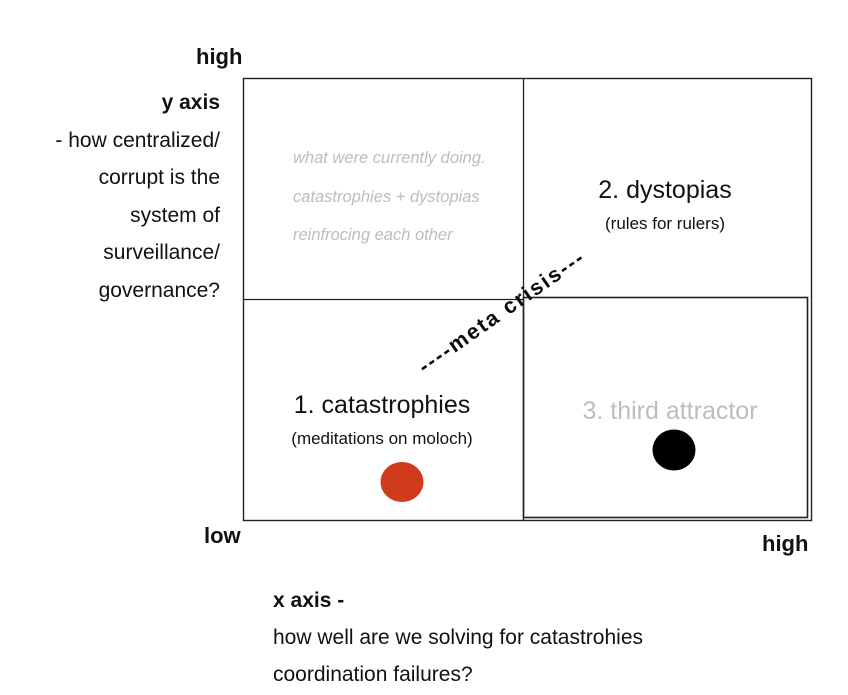 The image size is (848, 695). What do you see at coordinates (665, 190) in the screenshot?
I see `dystopias-title: 2. dystopias` at bounding box center [665, 190].